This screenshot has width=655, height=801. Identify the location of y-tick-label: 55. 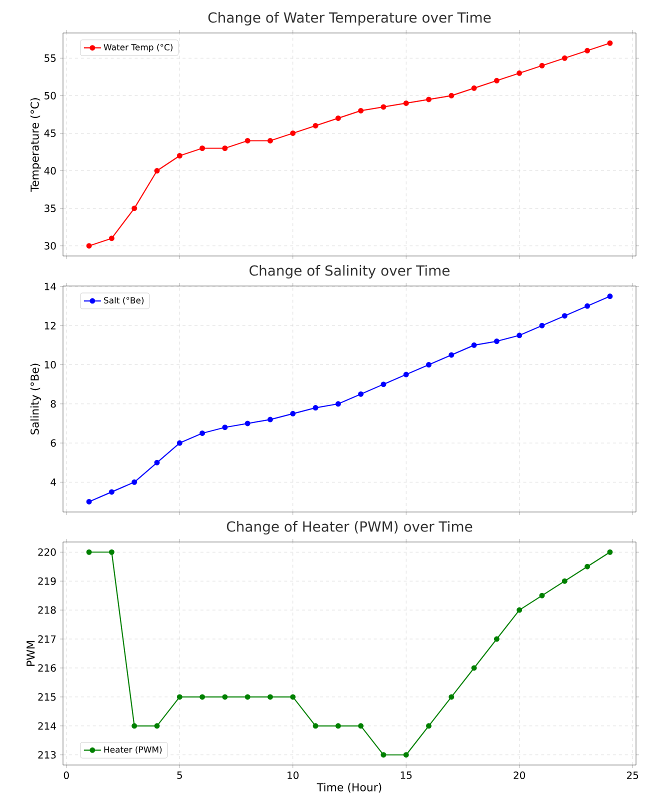
(50, 58).